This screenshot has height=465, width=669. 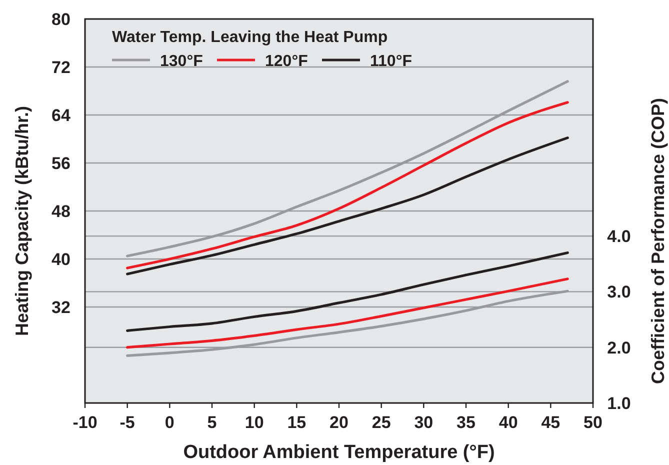 I want to click on y-tick-label: 56, so click(x=61, y=163).